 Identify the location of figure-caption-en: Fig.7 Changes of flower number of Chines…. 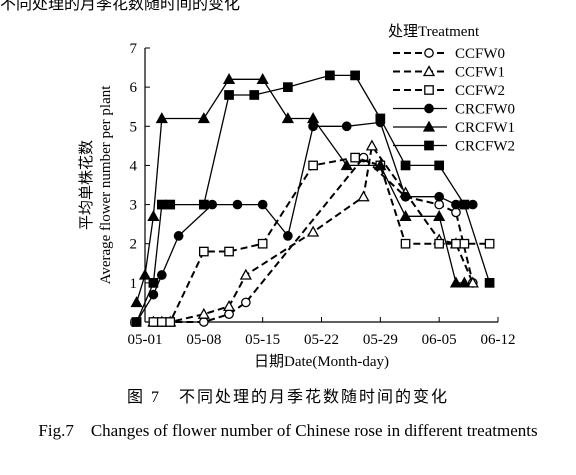
(288, 430).